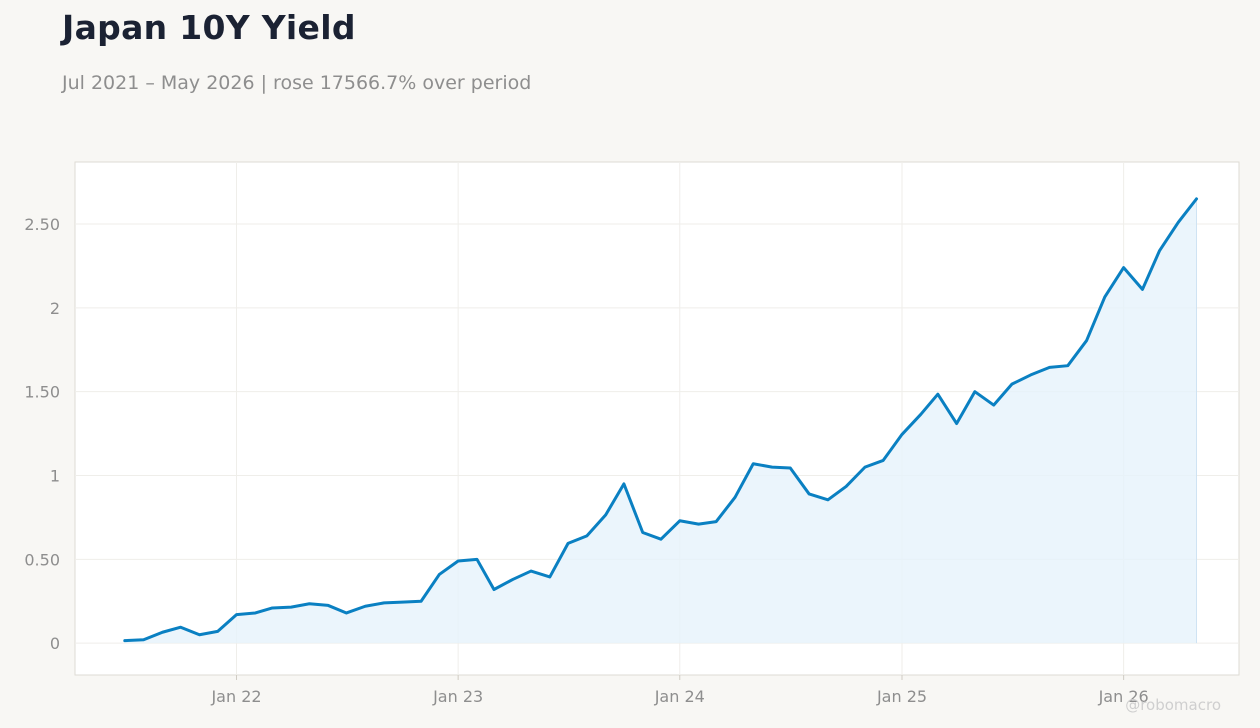  Describe the element at coordinates (679, 696) in the screenshot. I see `x-tick-label: Jan 24` at that location.